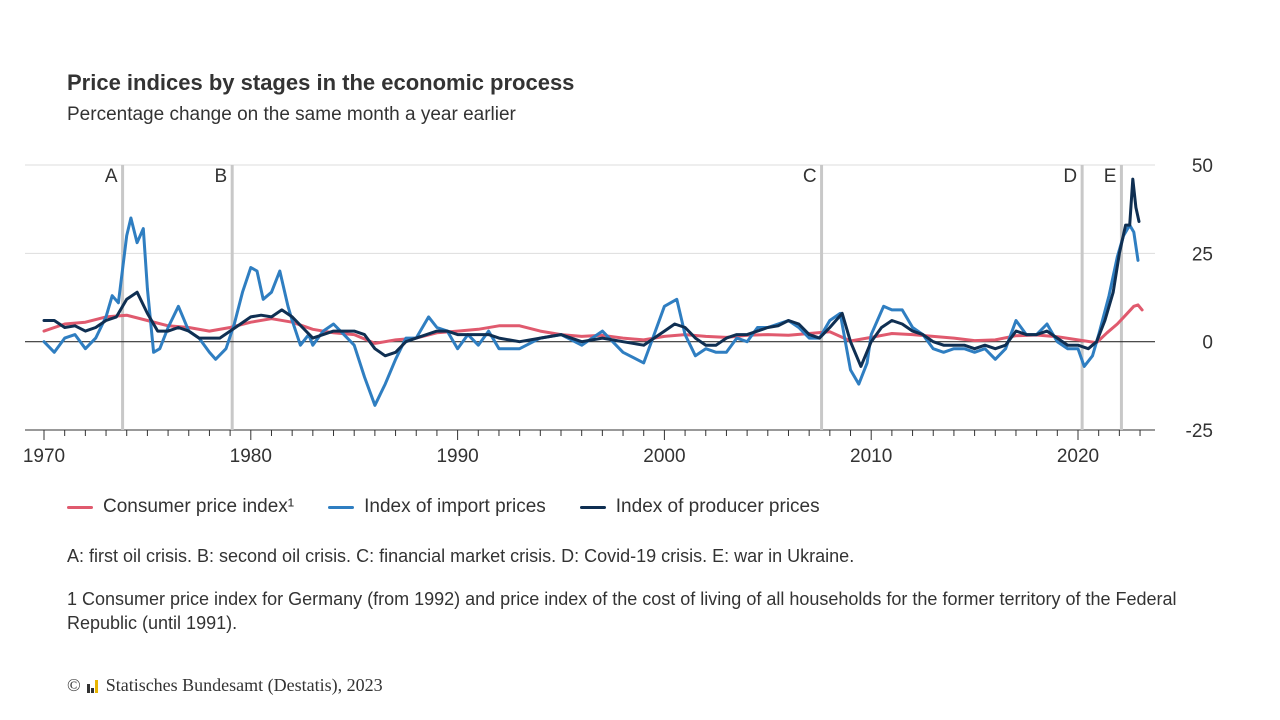 The width and height of the screenshot is (1280, 720). Describe the element at coordinates (1199, 431) in the screenshot. I see `y-tick-label: -25` at that location.